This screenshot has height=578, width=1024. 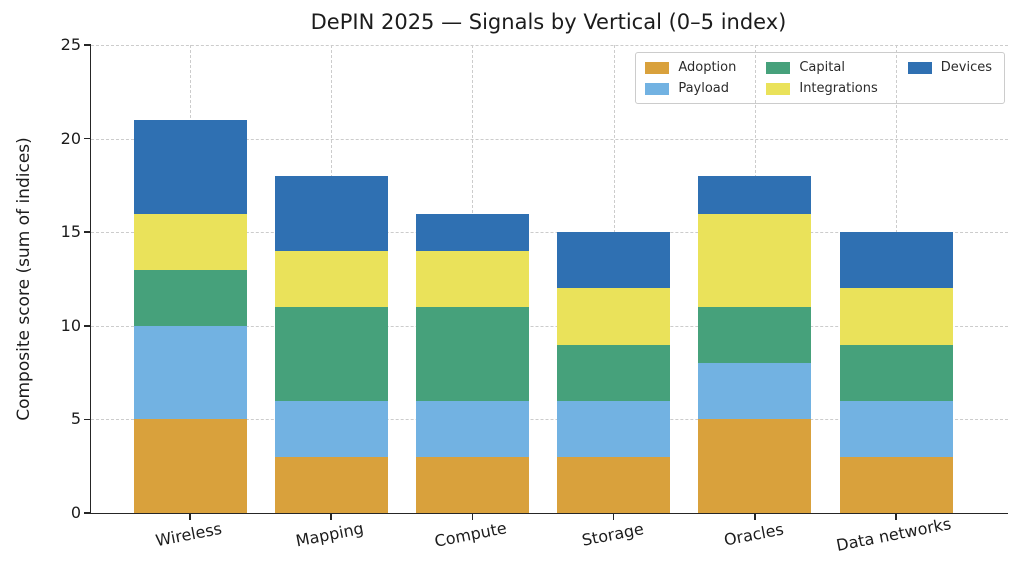 I want to click on legend-item-adoption: Adoption, so click(x=690, y=67).